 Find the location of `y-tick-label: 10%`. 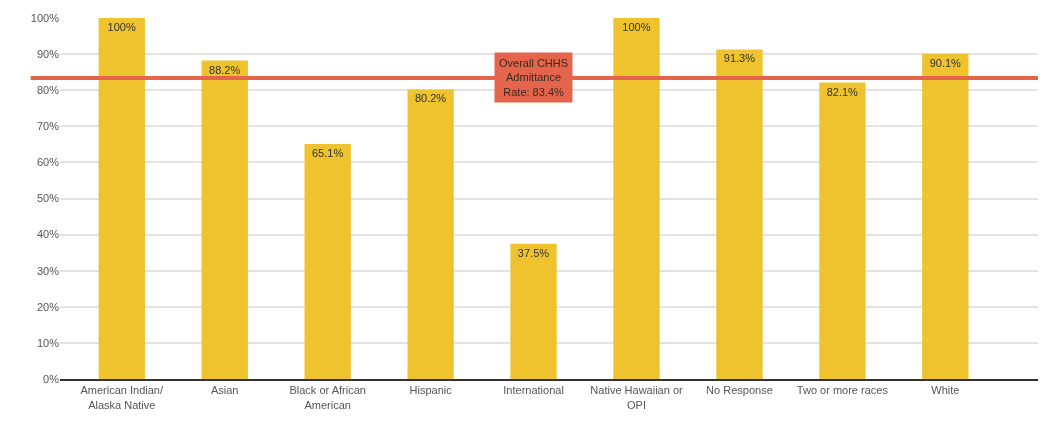

y-tick-label: 10% is located at coordinates (48, 342).